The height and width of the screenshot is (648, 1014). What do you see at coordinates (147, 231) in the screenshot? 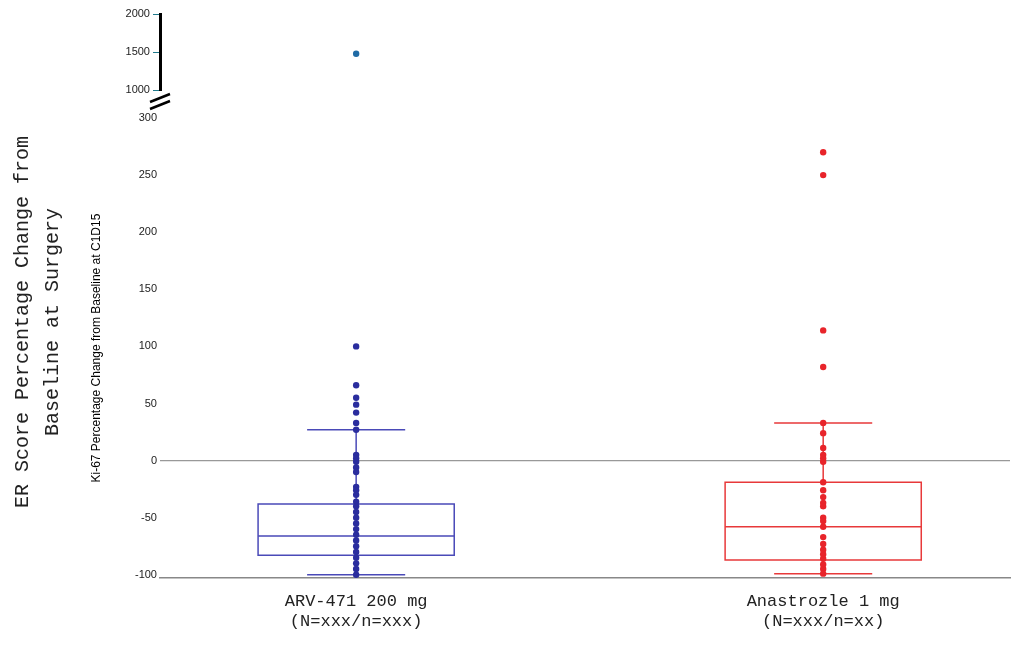
I see `y-tick-label: 200` at bounding box center [147, 231].